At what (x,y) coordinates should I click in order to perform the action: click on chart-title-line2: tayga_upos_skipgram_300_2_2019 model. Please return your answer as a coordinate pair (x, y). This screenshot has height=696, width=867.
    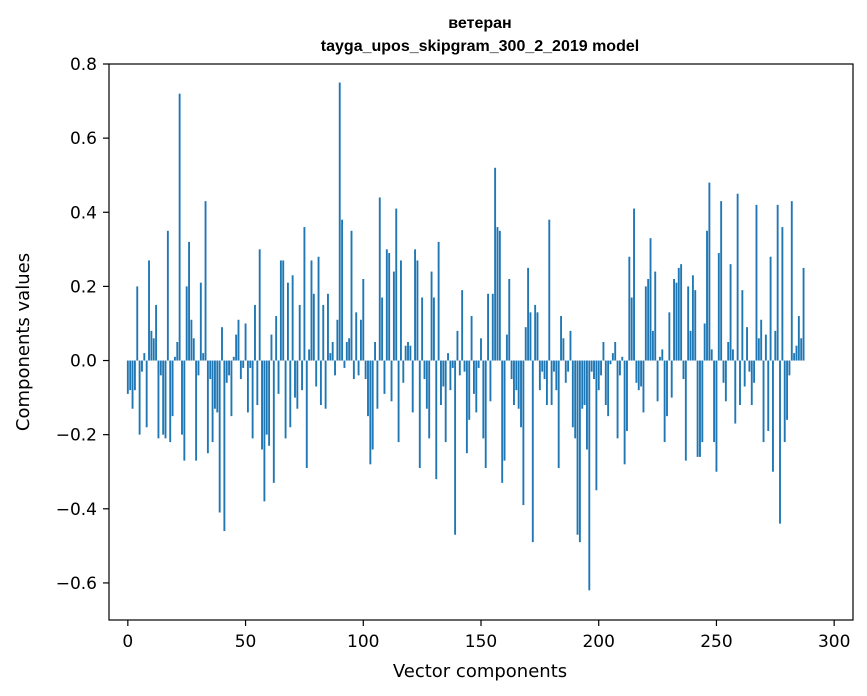
    Looking at the image, I should click on (480, 46).